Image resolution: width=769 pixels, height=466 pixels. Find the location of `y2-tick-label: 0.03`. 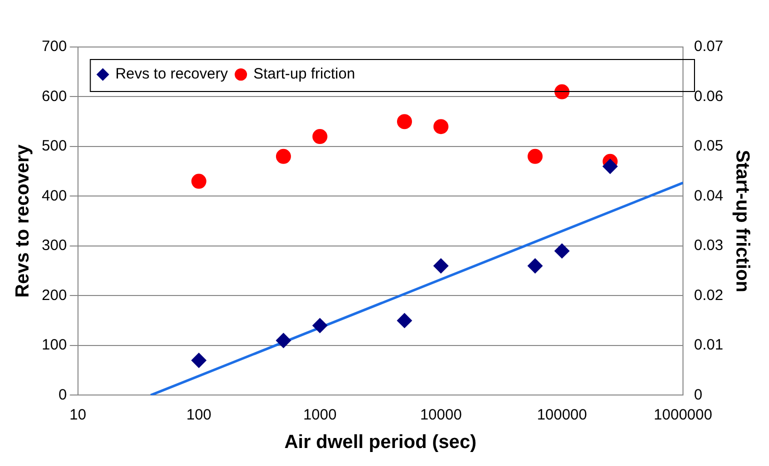

y2-tick-label: 0.03 is located at coordinates (709, 245).